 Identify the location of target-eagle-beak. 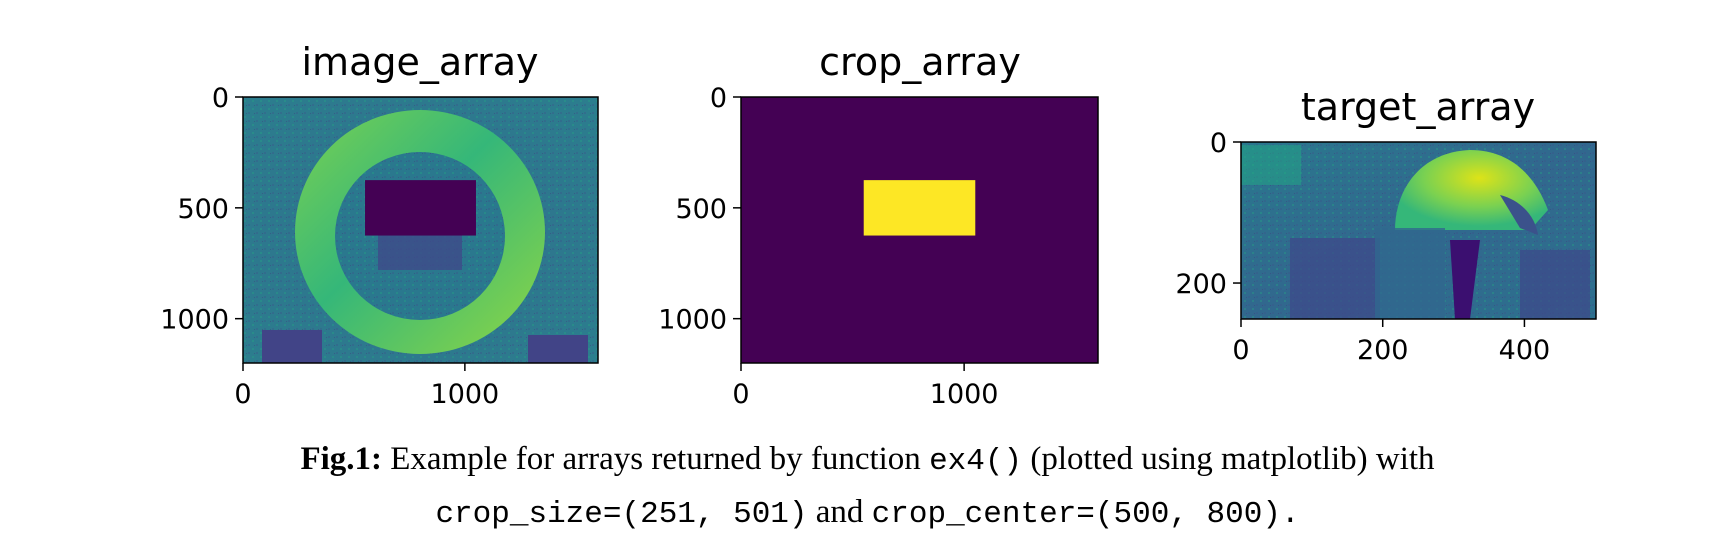
(1519, 215).